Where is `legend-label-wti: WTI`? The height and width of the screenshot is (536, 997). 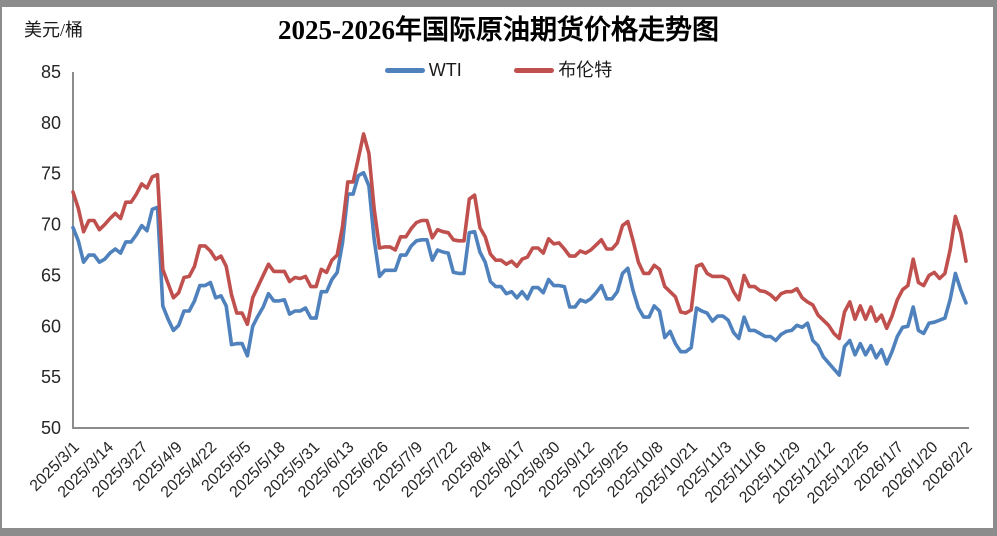 legend-label-wti: WTI is located at coordinates (445, 70).